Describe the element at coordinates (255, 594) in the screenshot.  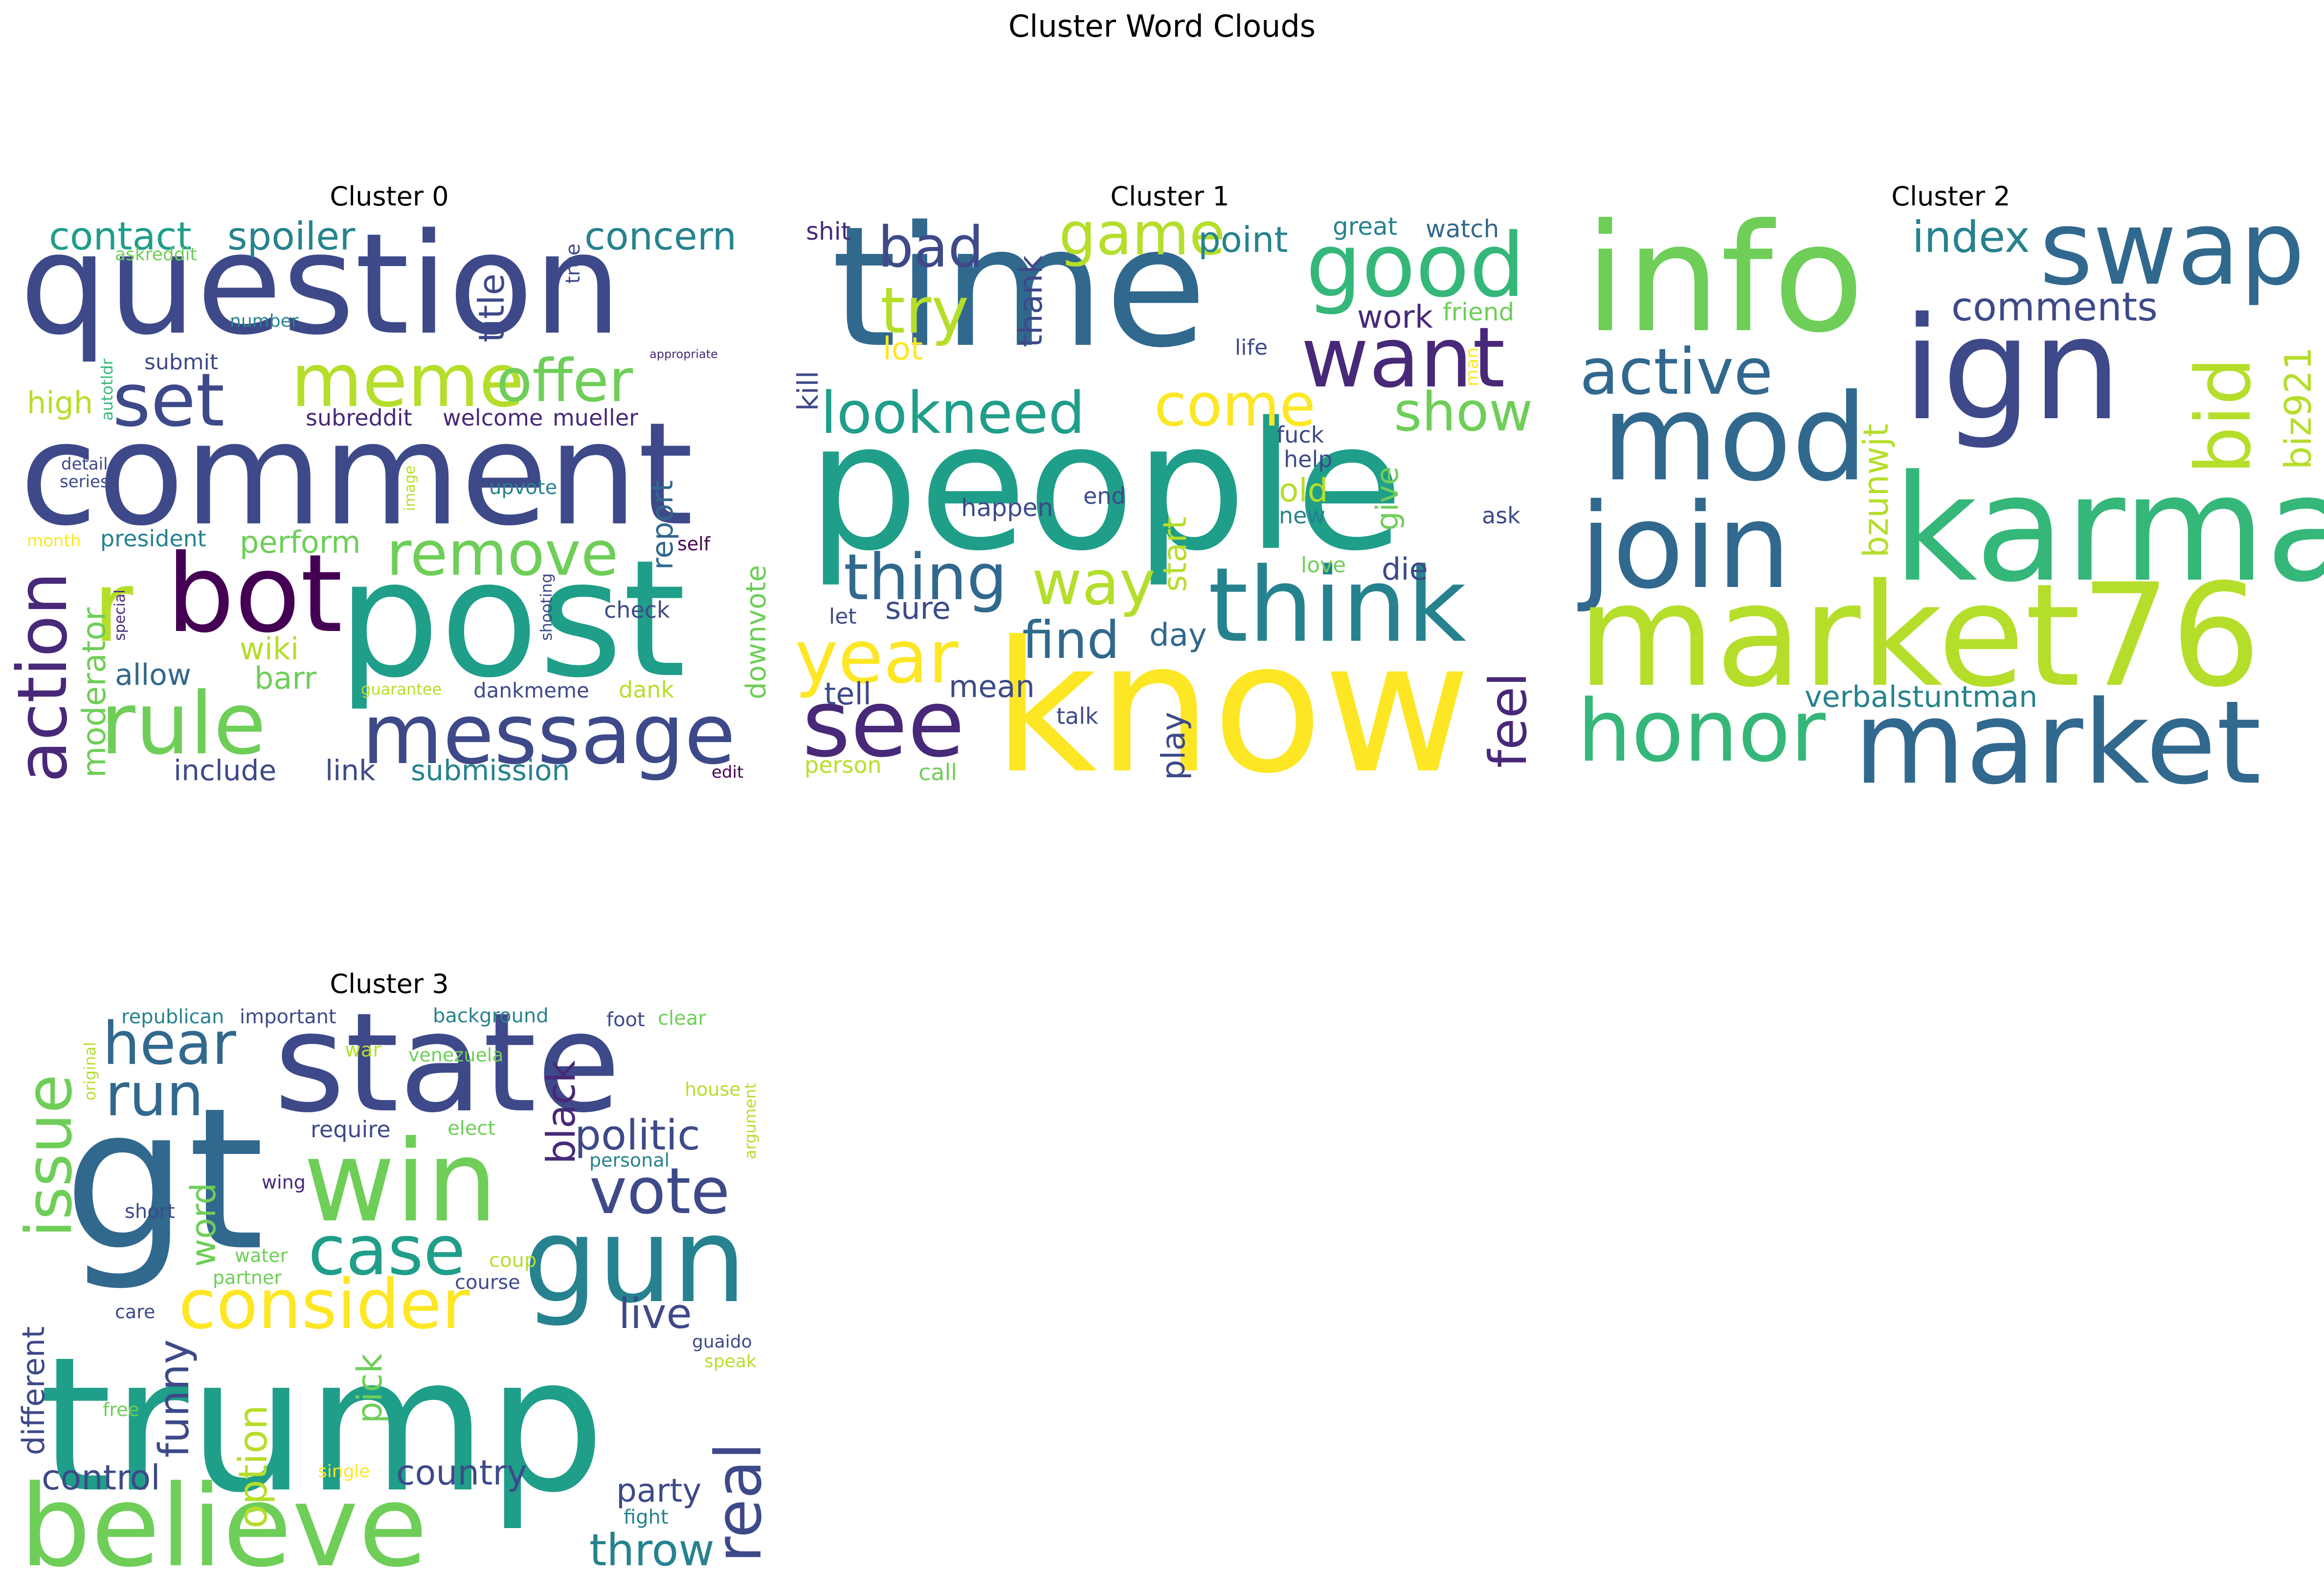
I see `word-bot: bot` at that location.